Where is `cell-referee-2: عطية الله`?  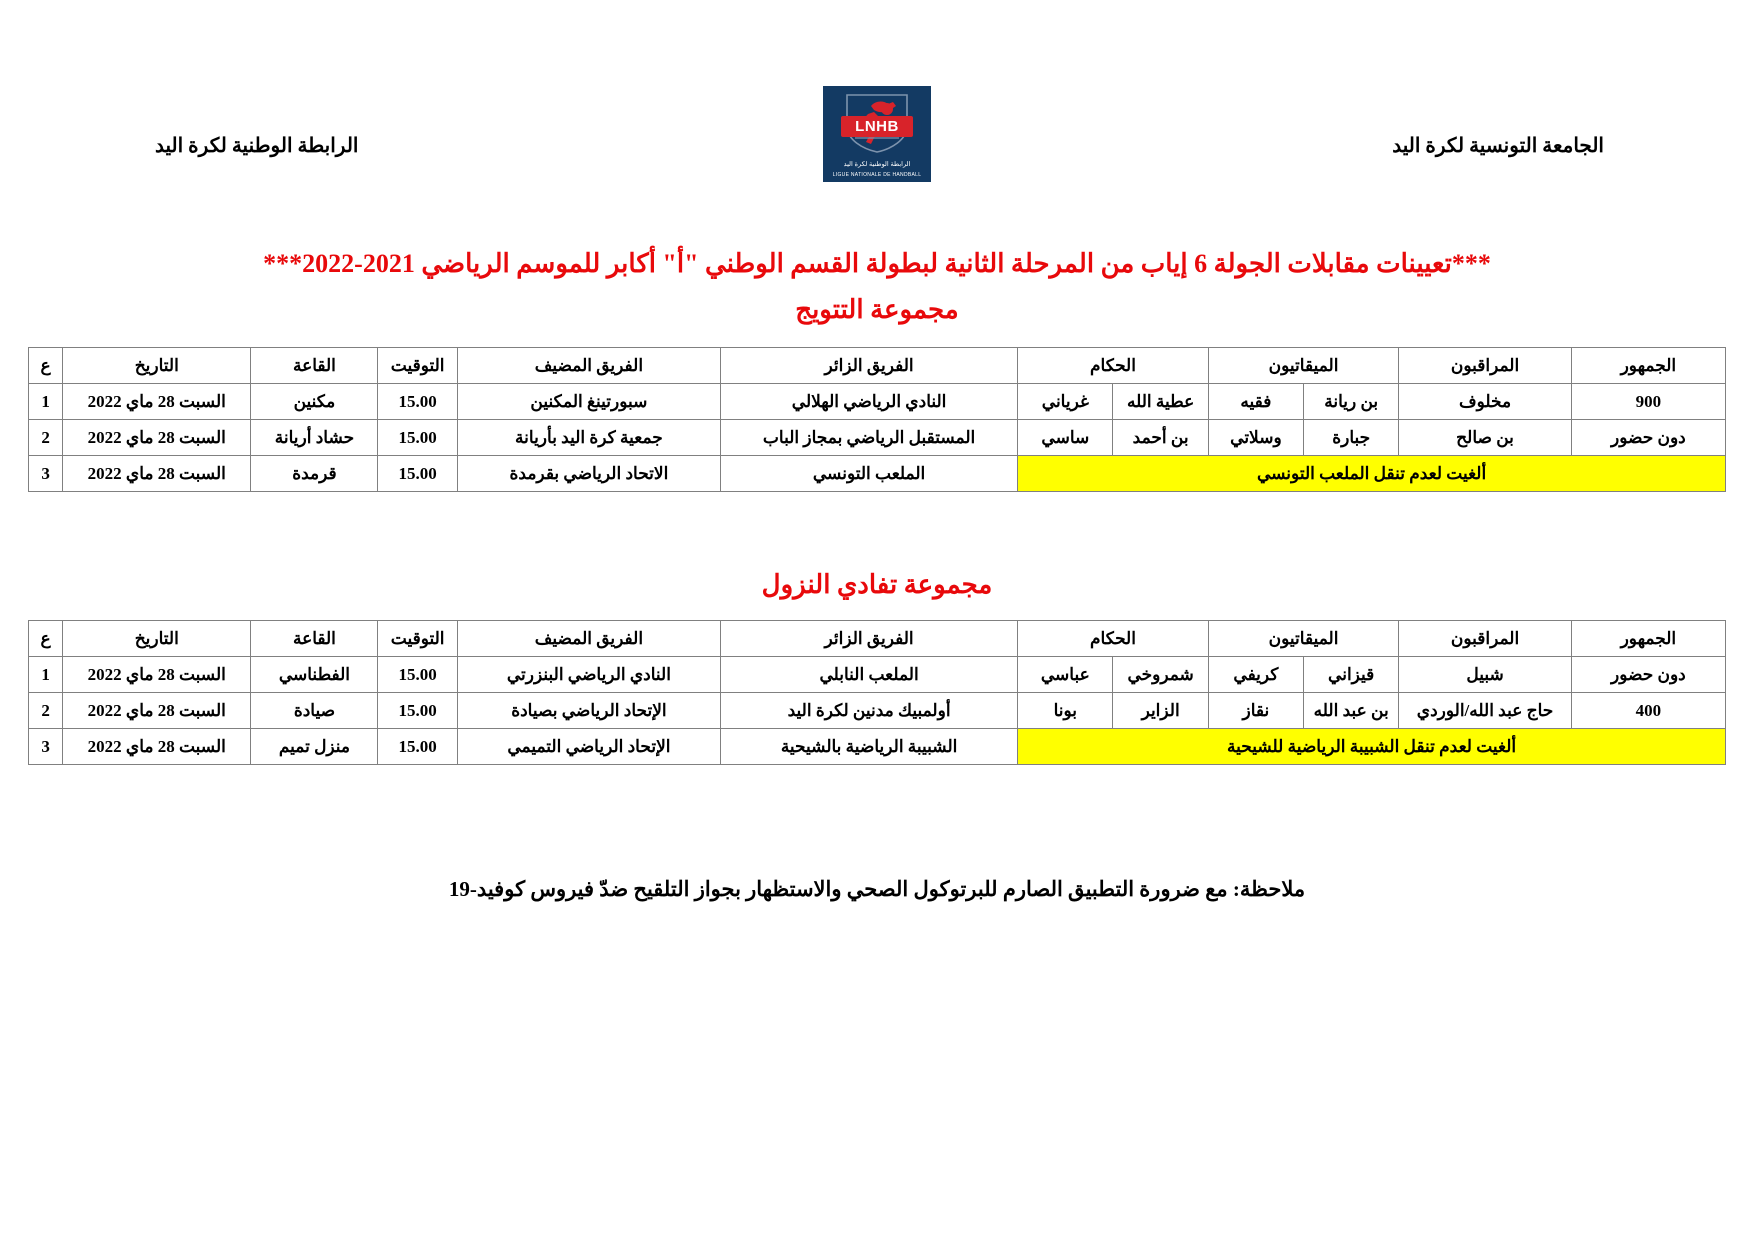 cell-referee-2: عطية الله is located at coordinates (1160, 402).